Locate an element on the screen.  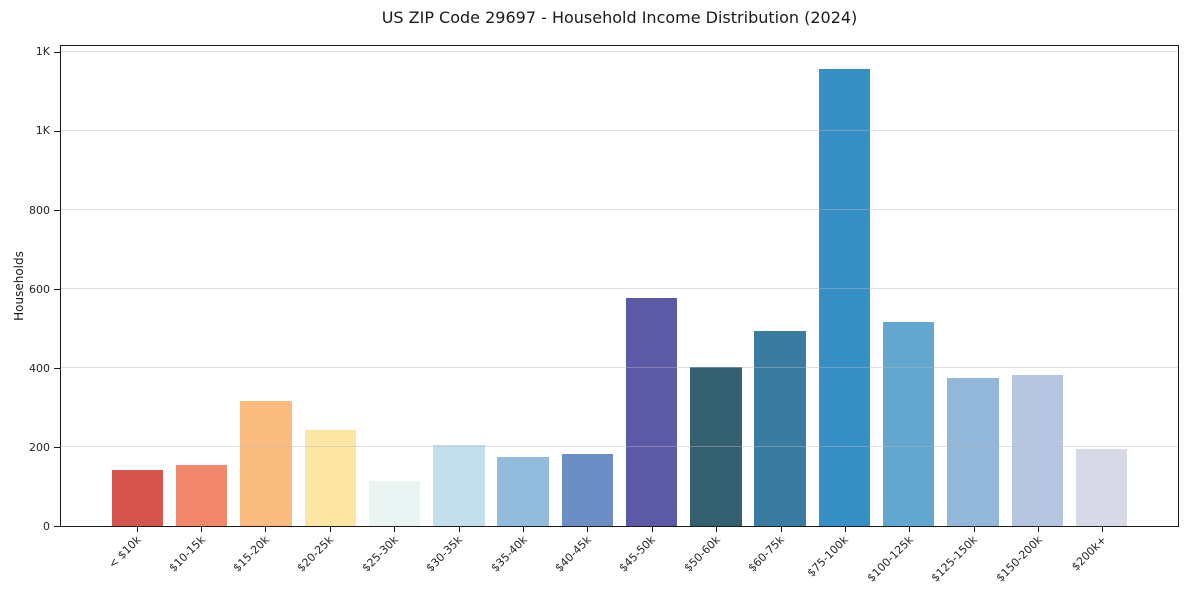
x-tick-label: $10-15k is located at coordinates (187, 554).